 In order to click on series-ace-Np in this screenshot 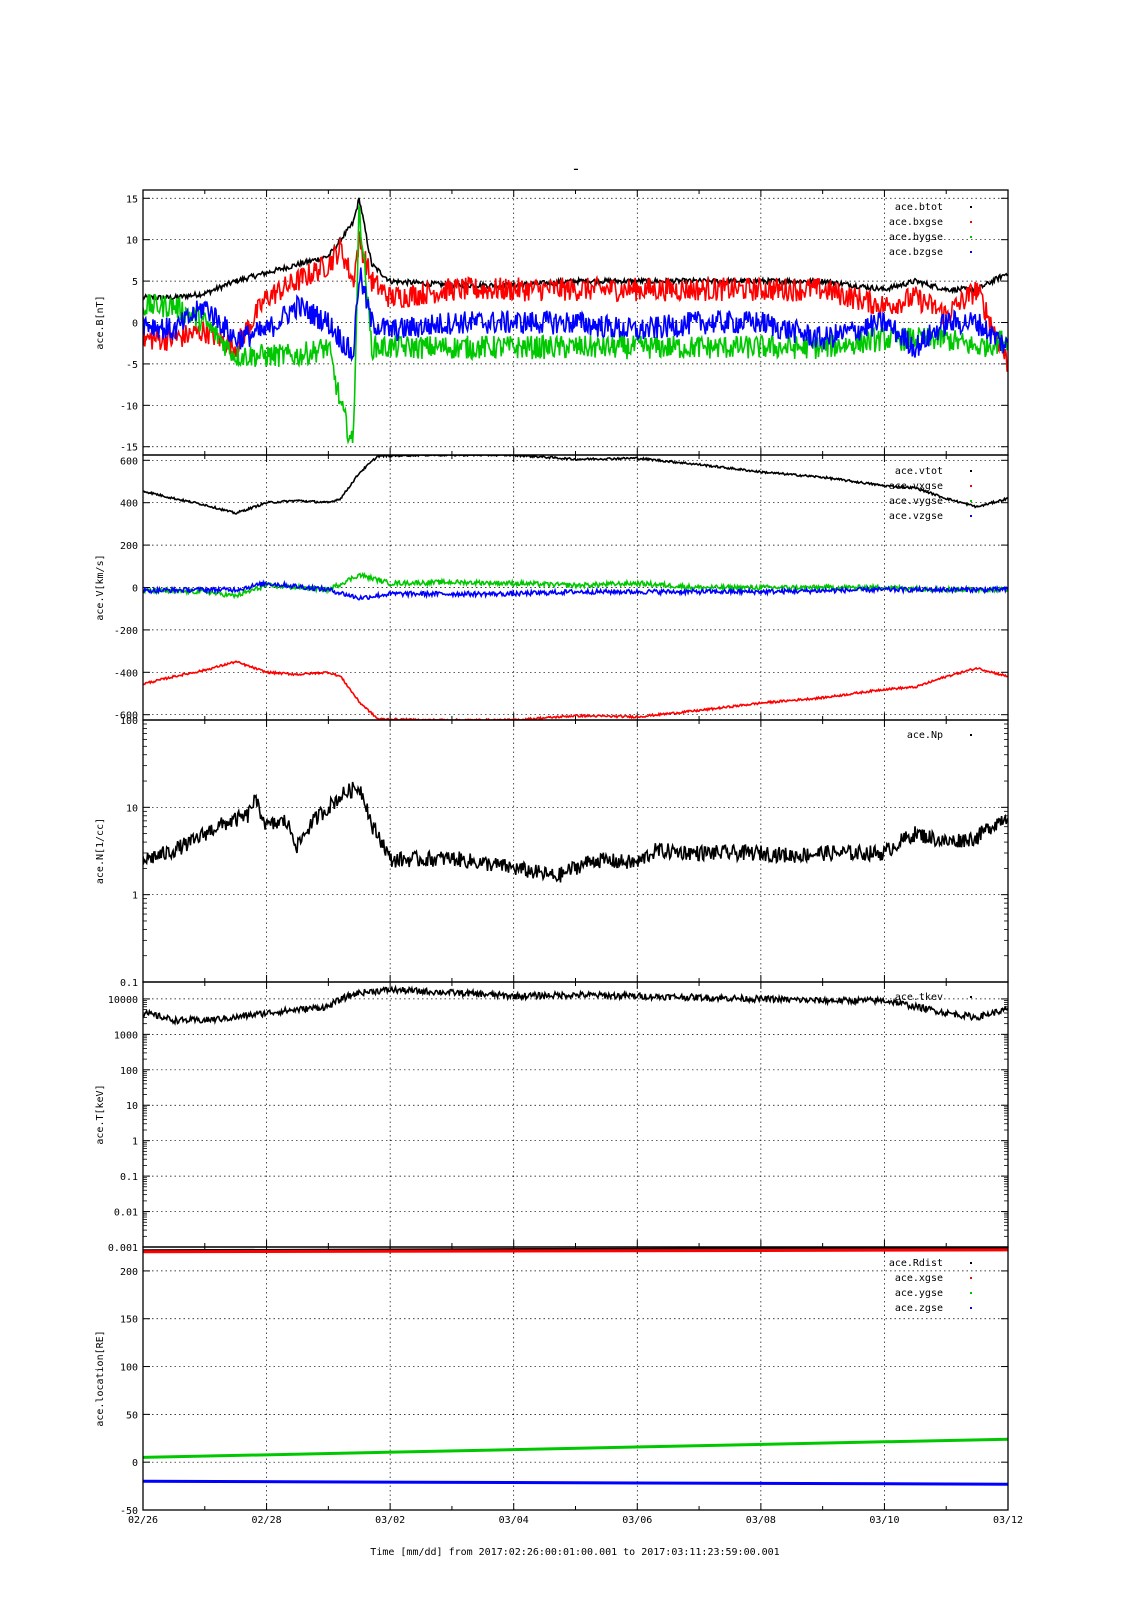, I will do `click(575, 832)`.